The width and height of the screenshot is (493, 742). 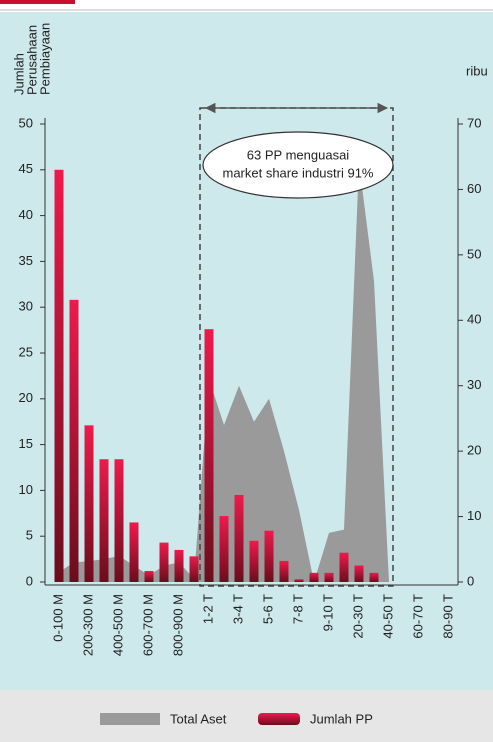 I want to click on legend-label: Total Aset, so click(x=198, y=718).